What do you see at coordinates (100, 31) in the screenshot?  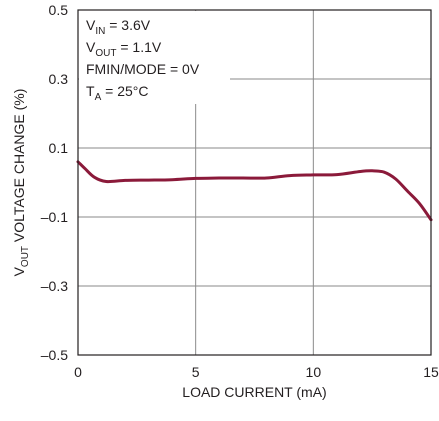 I see `annotation-subscript: IN` at bounding box center [100, 31].